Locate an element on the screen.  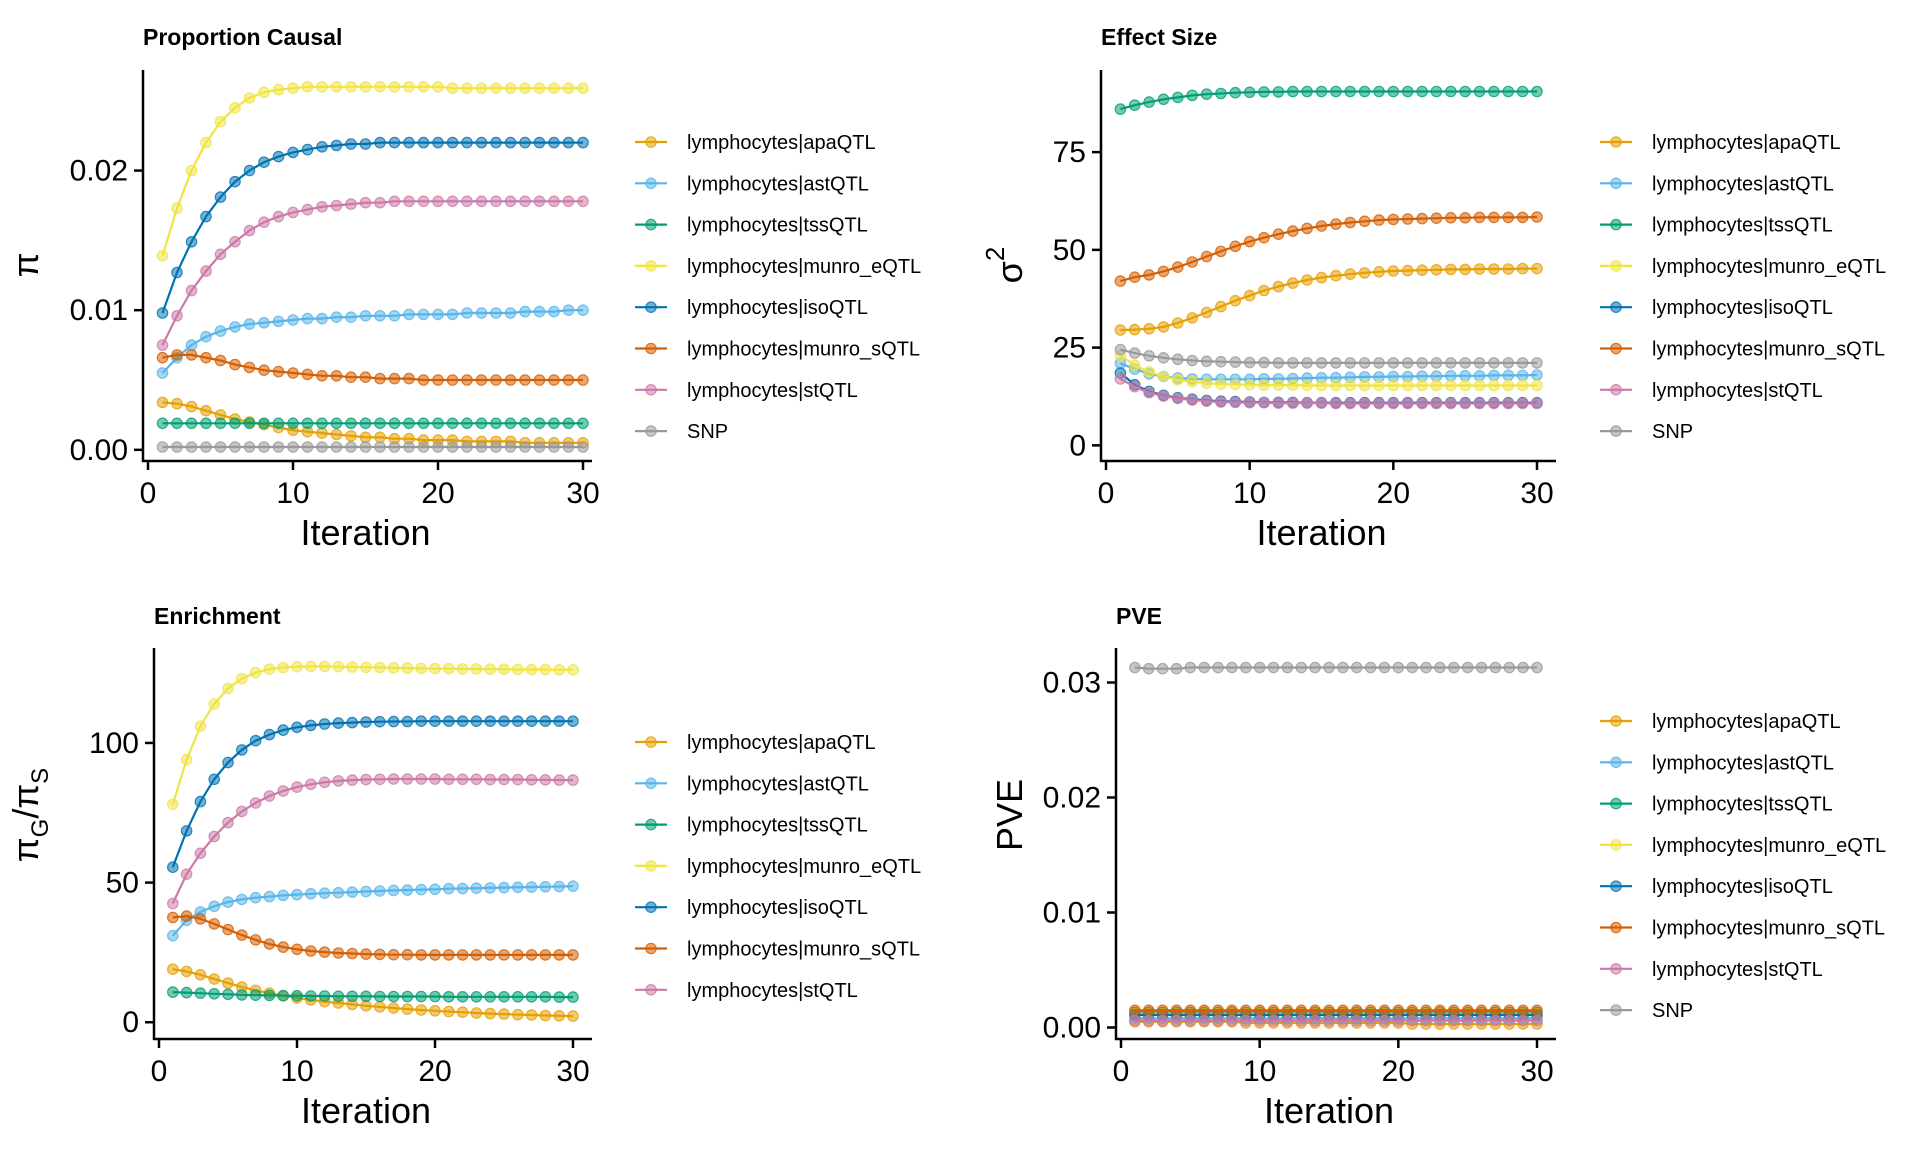
y-tick-label: 0.01 is located at coordinates (99, 310).